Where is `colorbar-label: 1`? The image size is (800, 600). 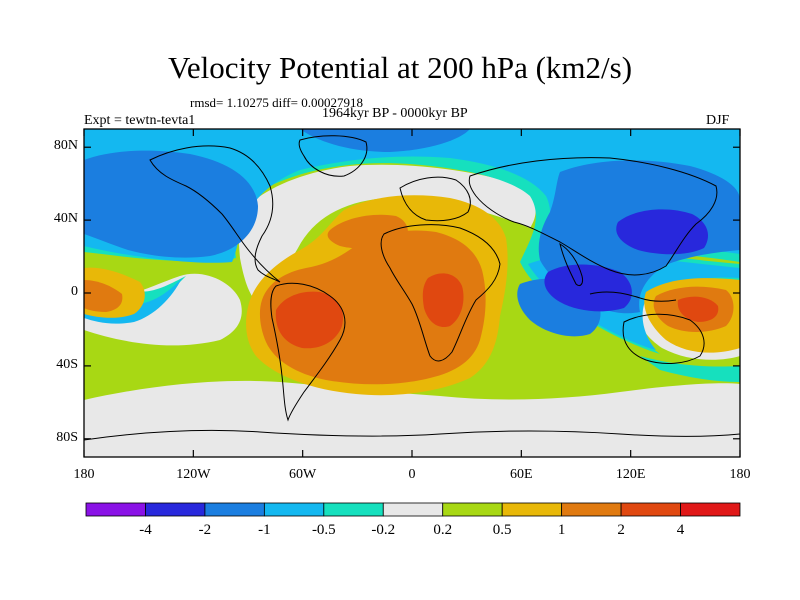
colorbar-label: 1 is located at coordinates (561, 530).